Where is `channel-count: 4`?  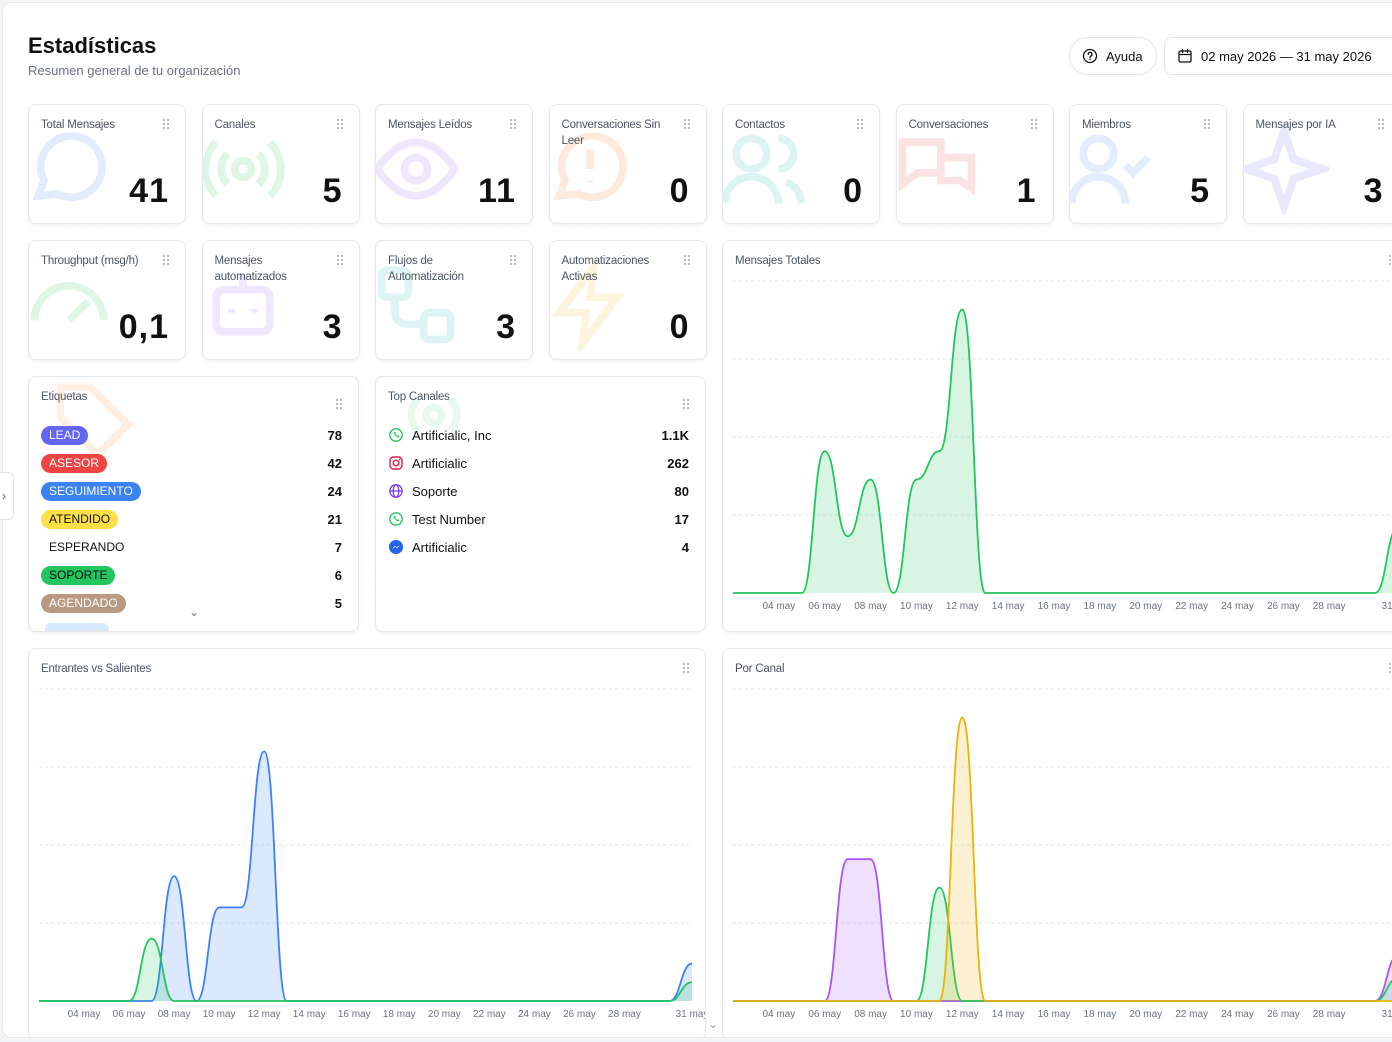
channel-count: 4 is located at coordinates (685, 547).